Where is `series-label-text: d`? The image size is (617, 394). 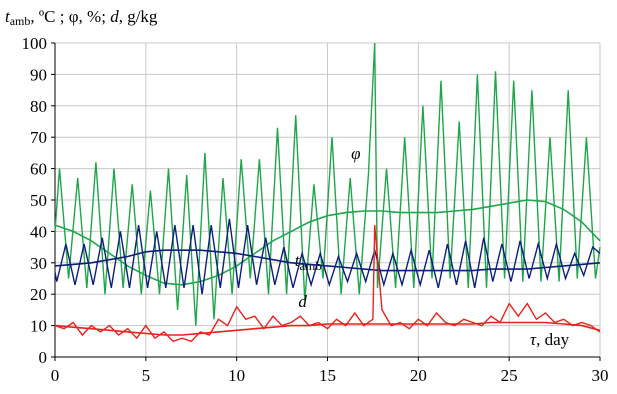 series-label-text: d is located at coordinates (302, 301).